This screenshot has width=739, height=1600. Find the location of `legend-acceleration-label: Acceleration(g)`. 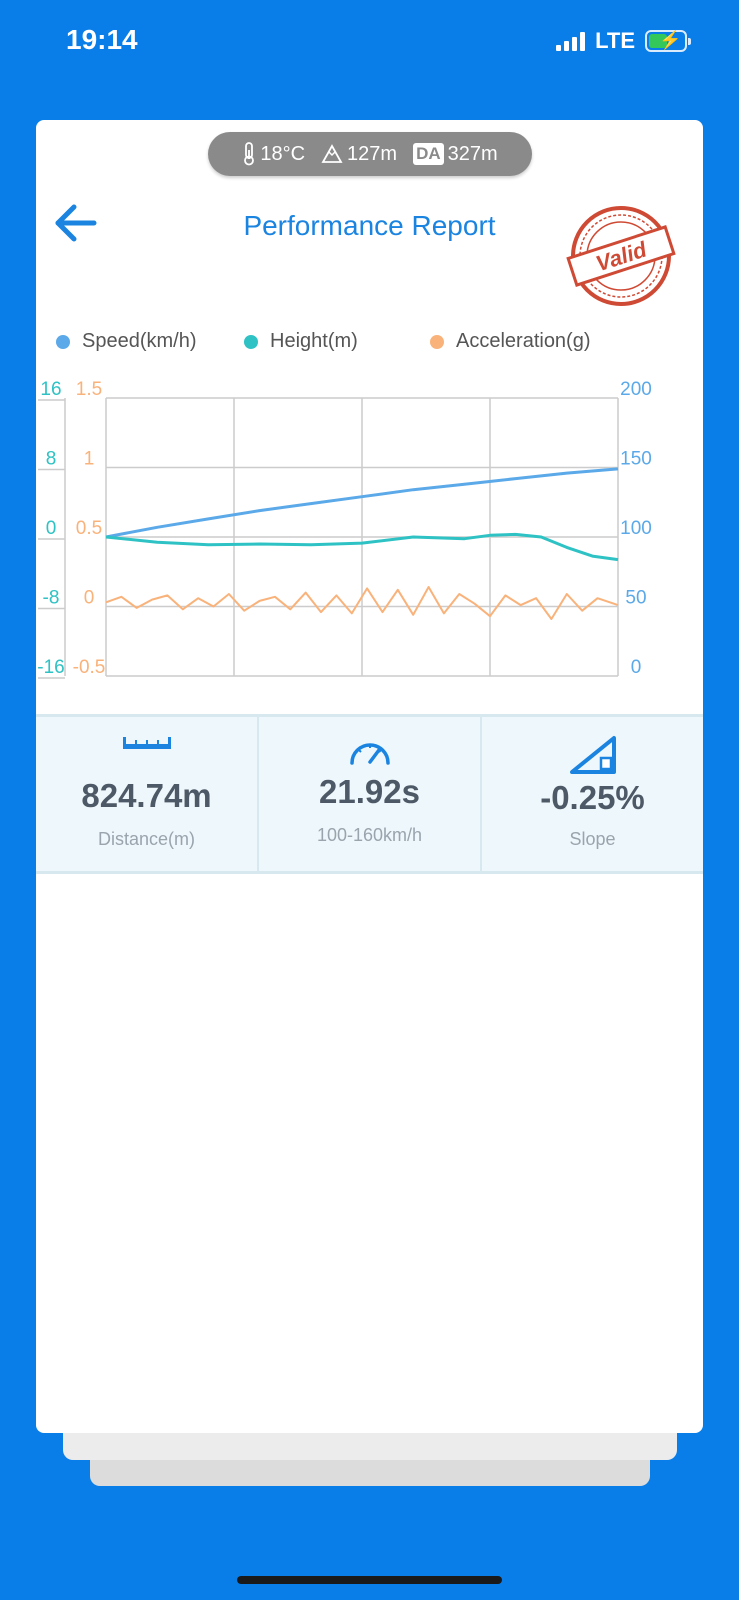

legend-acceleration-label: Acceleration(g) is located at coordinates (523, 341).